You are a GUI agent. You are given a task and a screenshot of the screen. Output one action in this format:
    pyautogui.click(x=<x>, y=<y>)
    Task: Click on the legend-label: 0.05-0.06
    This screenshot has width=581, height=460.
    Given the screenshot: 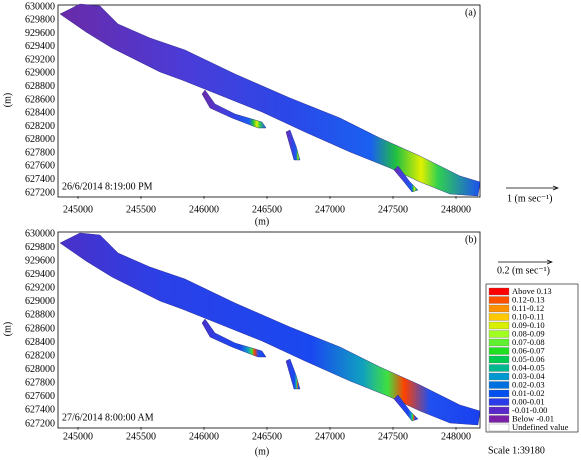 What is the action you would take?
    pyautogui.click(x=528, y=359)
    